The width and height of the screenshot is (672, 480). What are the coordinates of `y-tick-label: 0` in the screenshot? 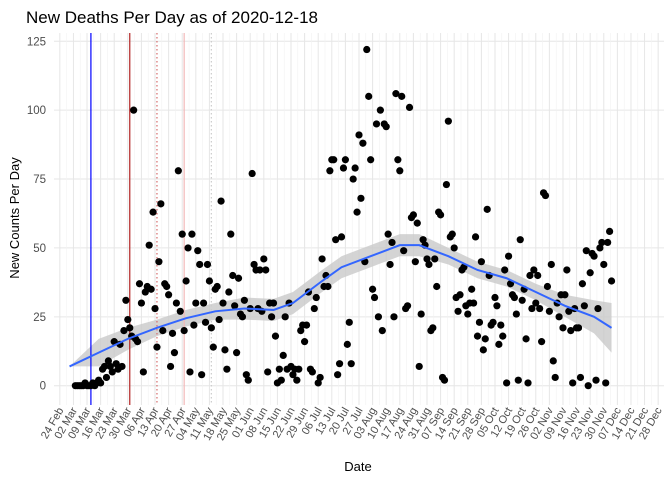 It's located at (43, 387).